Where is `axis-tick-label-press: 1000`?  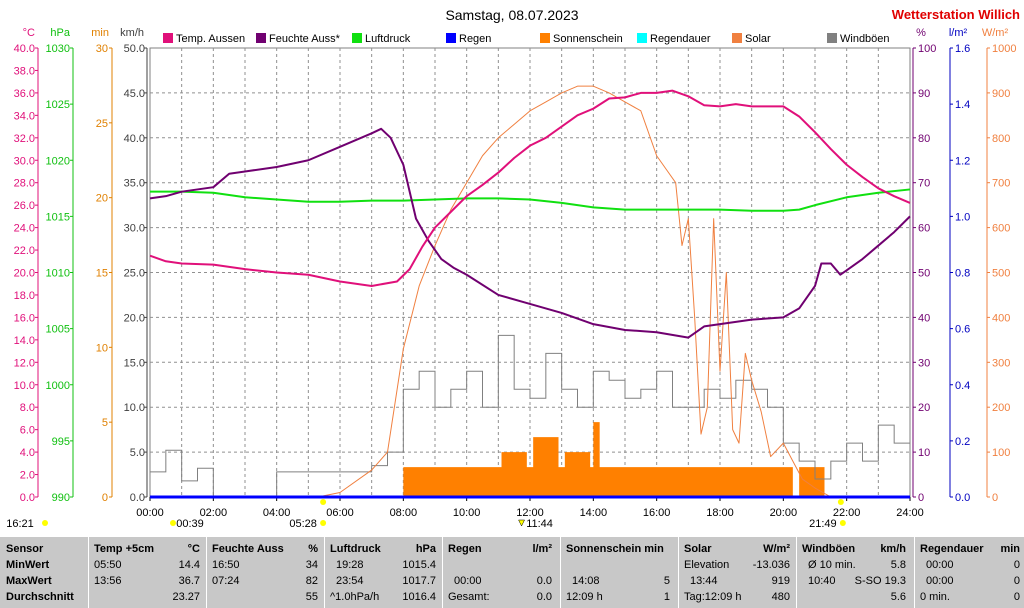 axis-tick-label-press: 1000 is located at coordinates (58, 386).